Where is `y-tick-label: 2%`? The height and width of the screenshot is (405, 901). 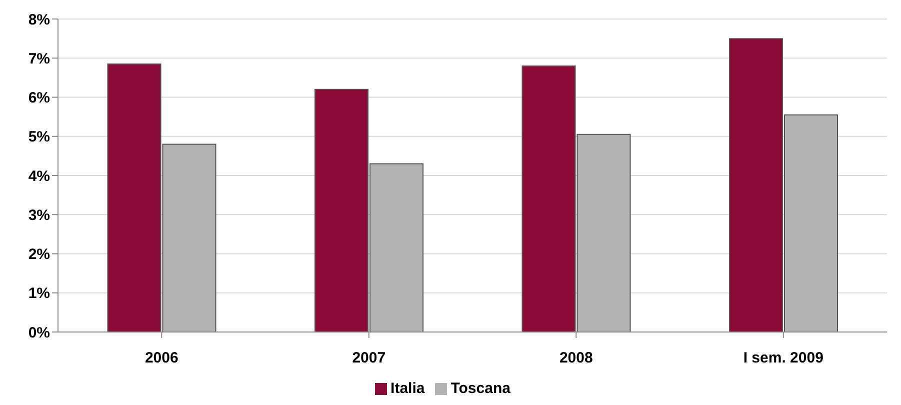 y-tick-label: 2% is located at coordinates (39, 255).